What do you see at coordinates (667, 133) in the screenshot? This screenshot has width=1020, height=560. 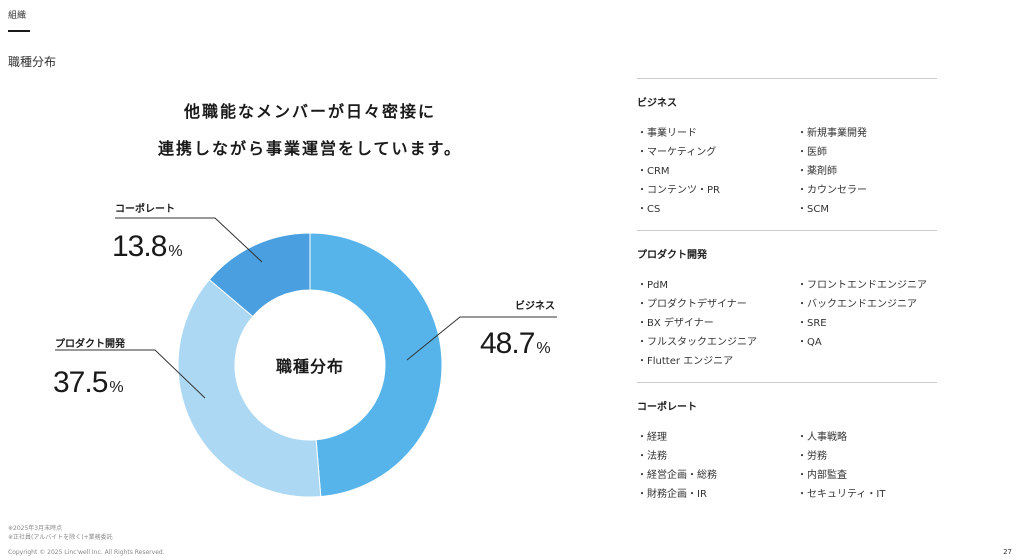 I see `list-item: ・事業リード` at bounding box center [667, 133].